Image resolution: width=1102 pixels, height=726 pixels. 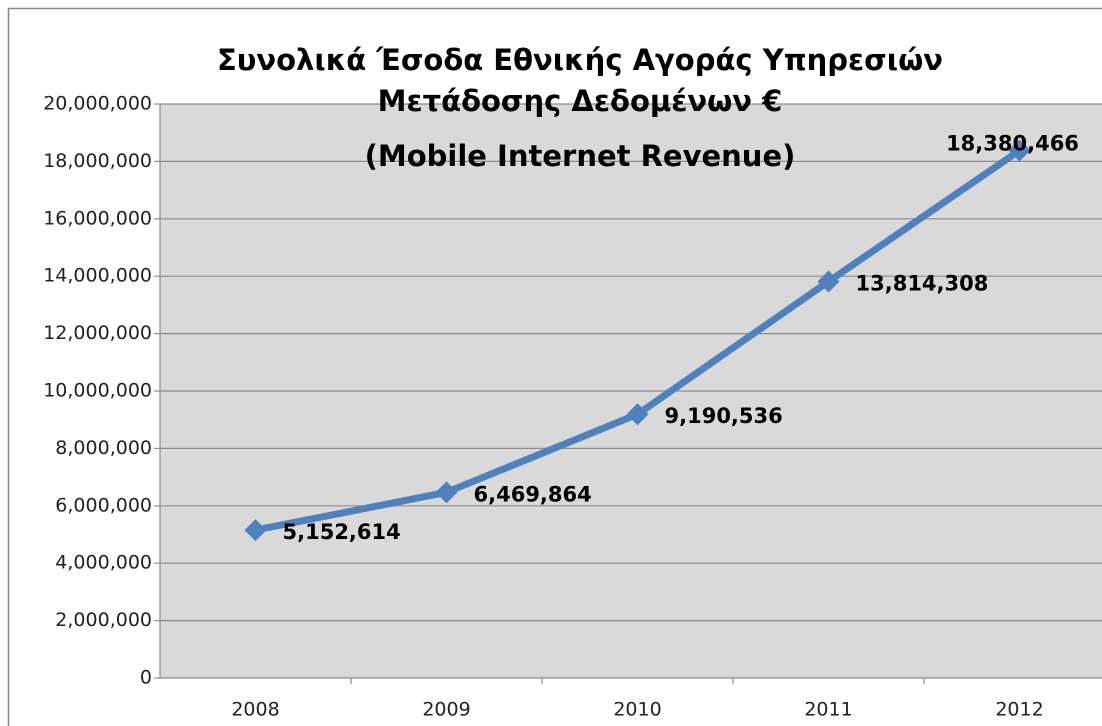 I want to click on x-tick-label: 2012, so click(x=1019, y=710).